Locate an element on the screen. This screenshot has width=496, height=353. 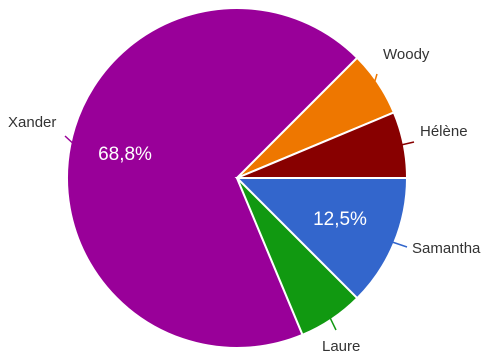
label-samantha: Samantha is located at coordinates (446, 248).